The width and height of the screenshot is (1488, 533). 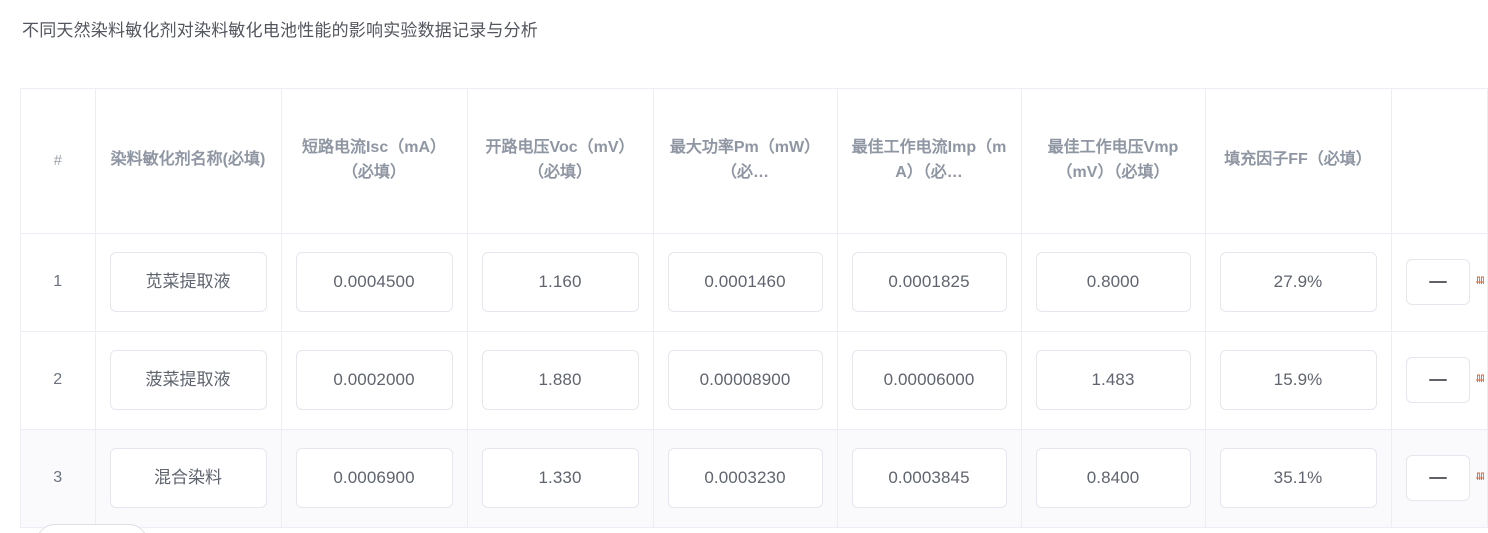 I want to click on column-header-dye-name: 染料敏化剂名称(必填), so click(x=188, y=161).